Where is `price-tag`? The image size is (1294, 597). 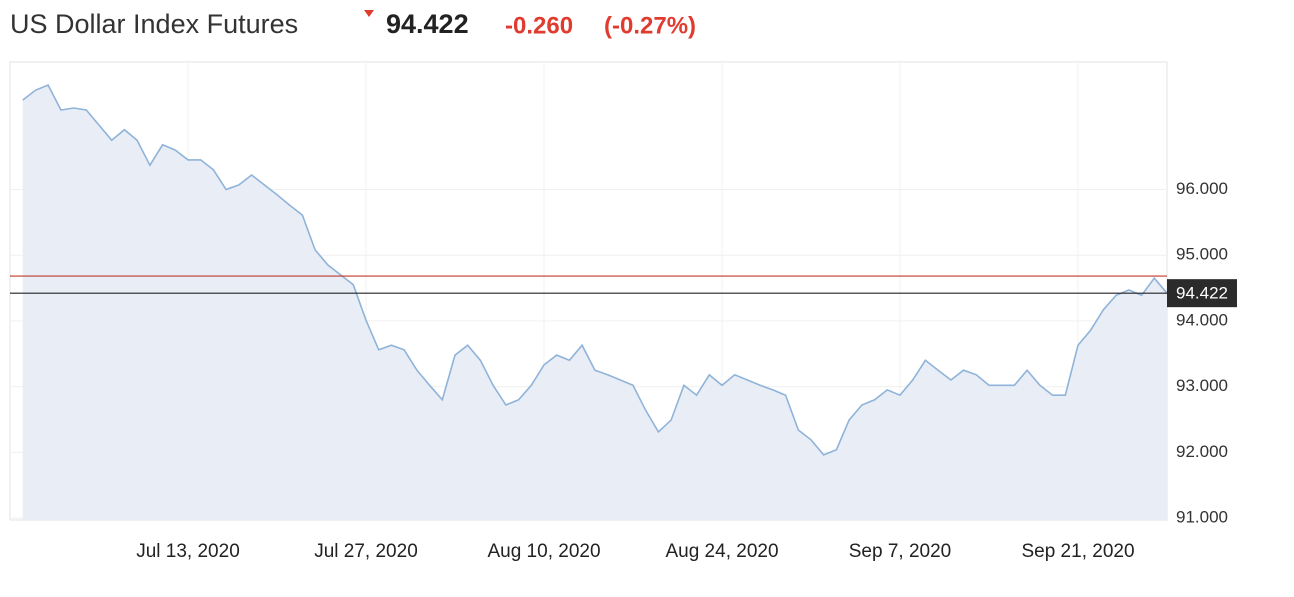 price-tag is located at coordinates (1202, 293).